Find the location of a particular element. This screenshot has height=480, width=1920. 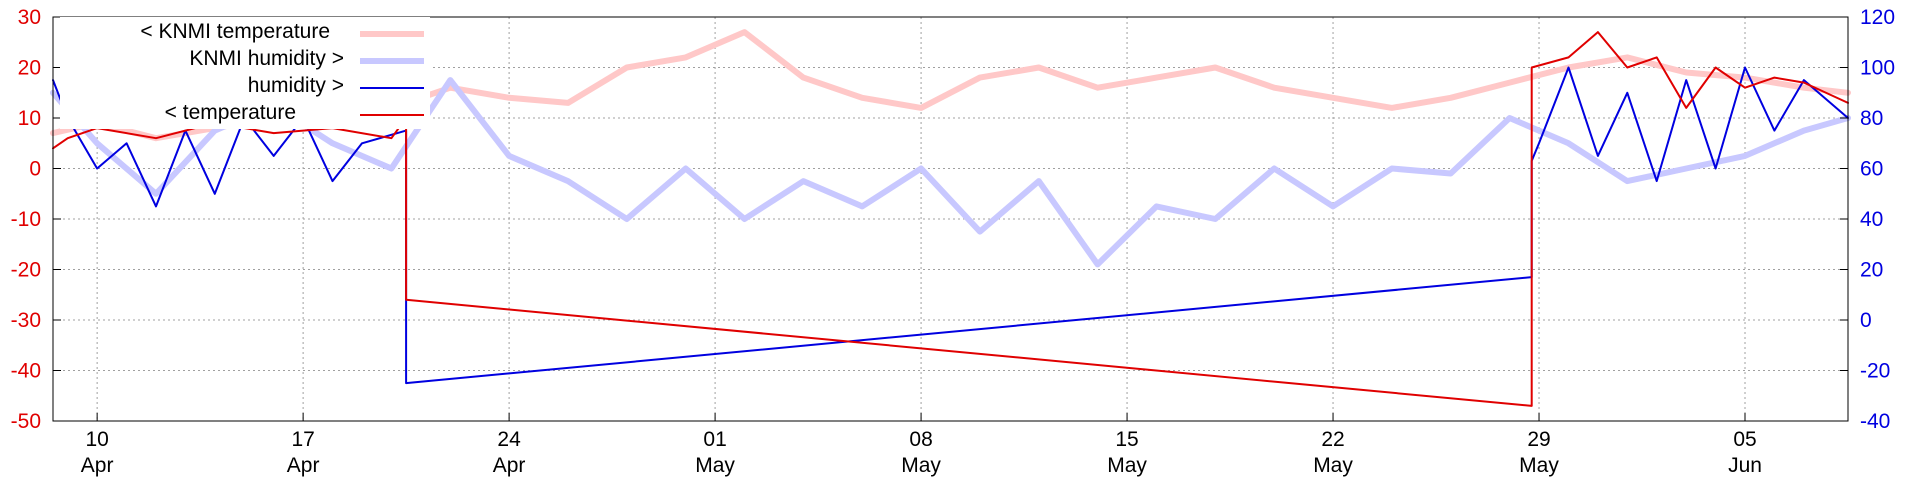

y-right-tick-label: 80 is located at coordinates (1871, 118).